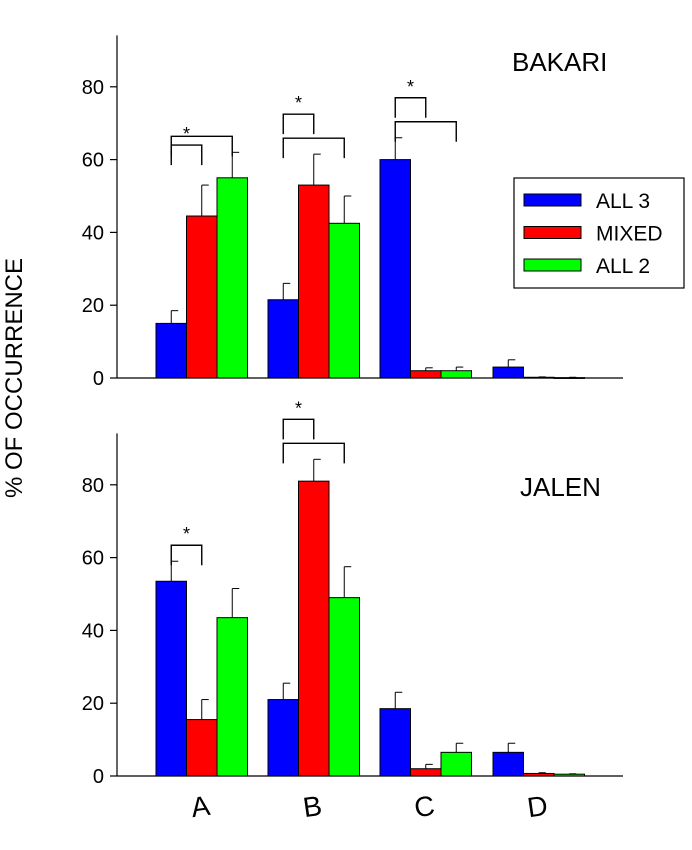 Image resolution: width=692 pixels, height=850 pixels. I want to click on x-tick-label-D: D, so click(537, 807).